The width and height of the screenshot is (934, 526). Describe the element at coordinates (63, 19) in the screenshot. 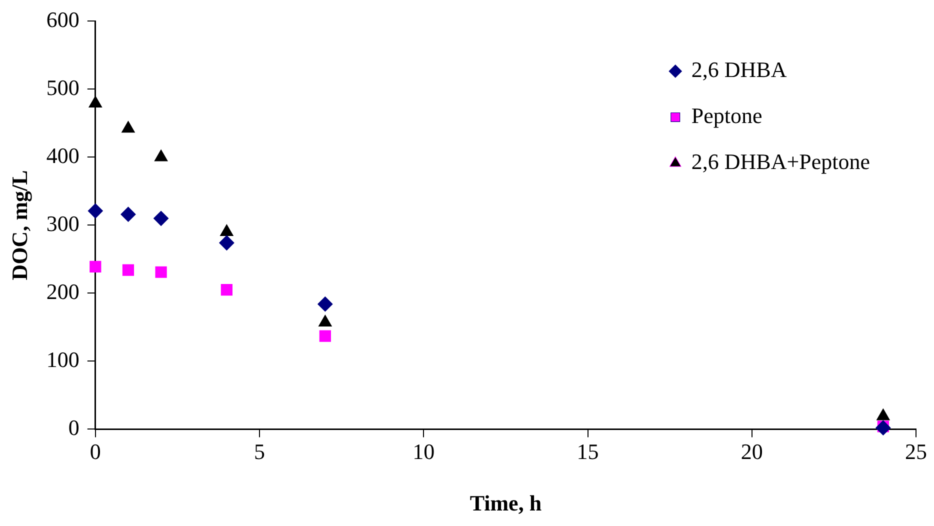

I see `y-tick-label: 600` at that location.